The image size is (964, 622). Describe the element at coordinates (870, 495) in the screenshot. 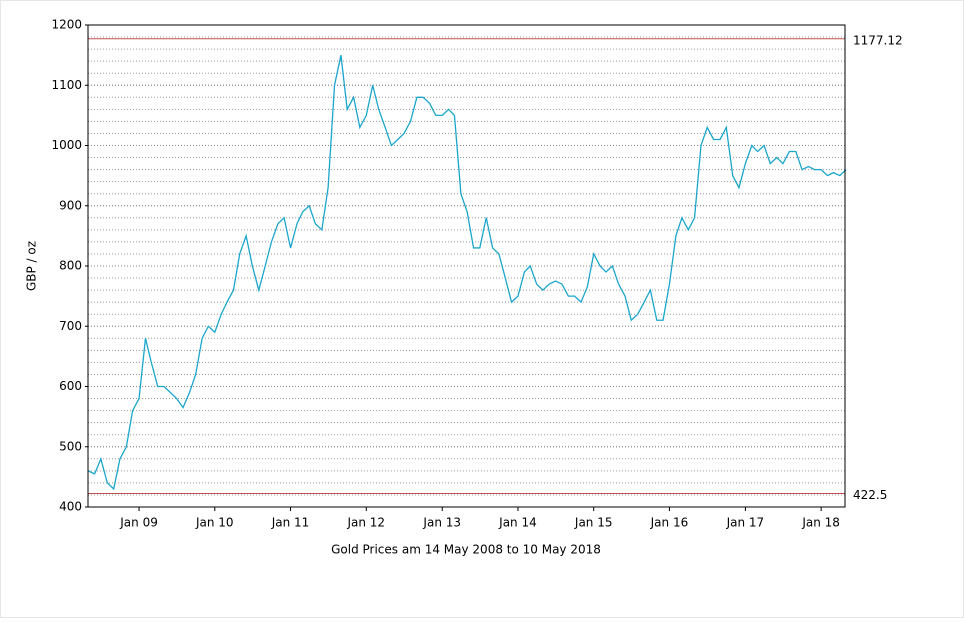

I see `reference-label: 422.5` at that location.